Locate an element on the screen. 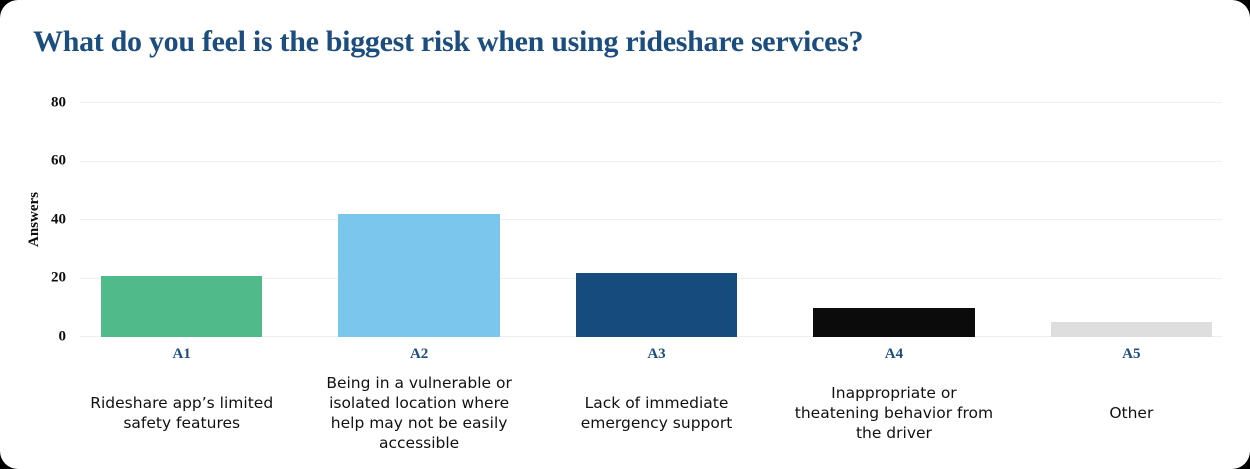 This screenshot has height=469, width=1250. bar-column-a5 is located at coordinates (1131, 220).